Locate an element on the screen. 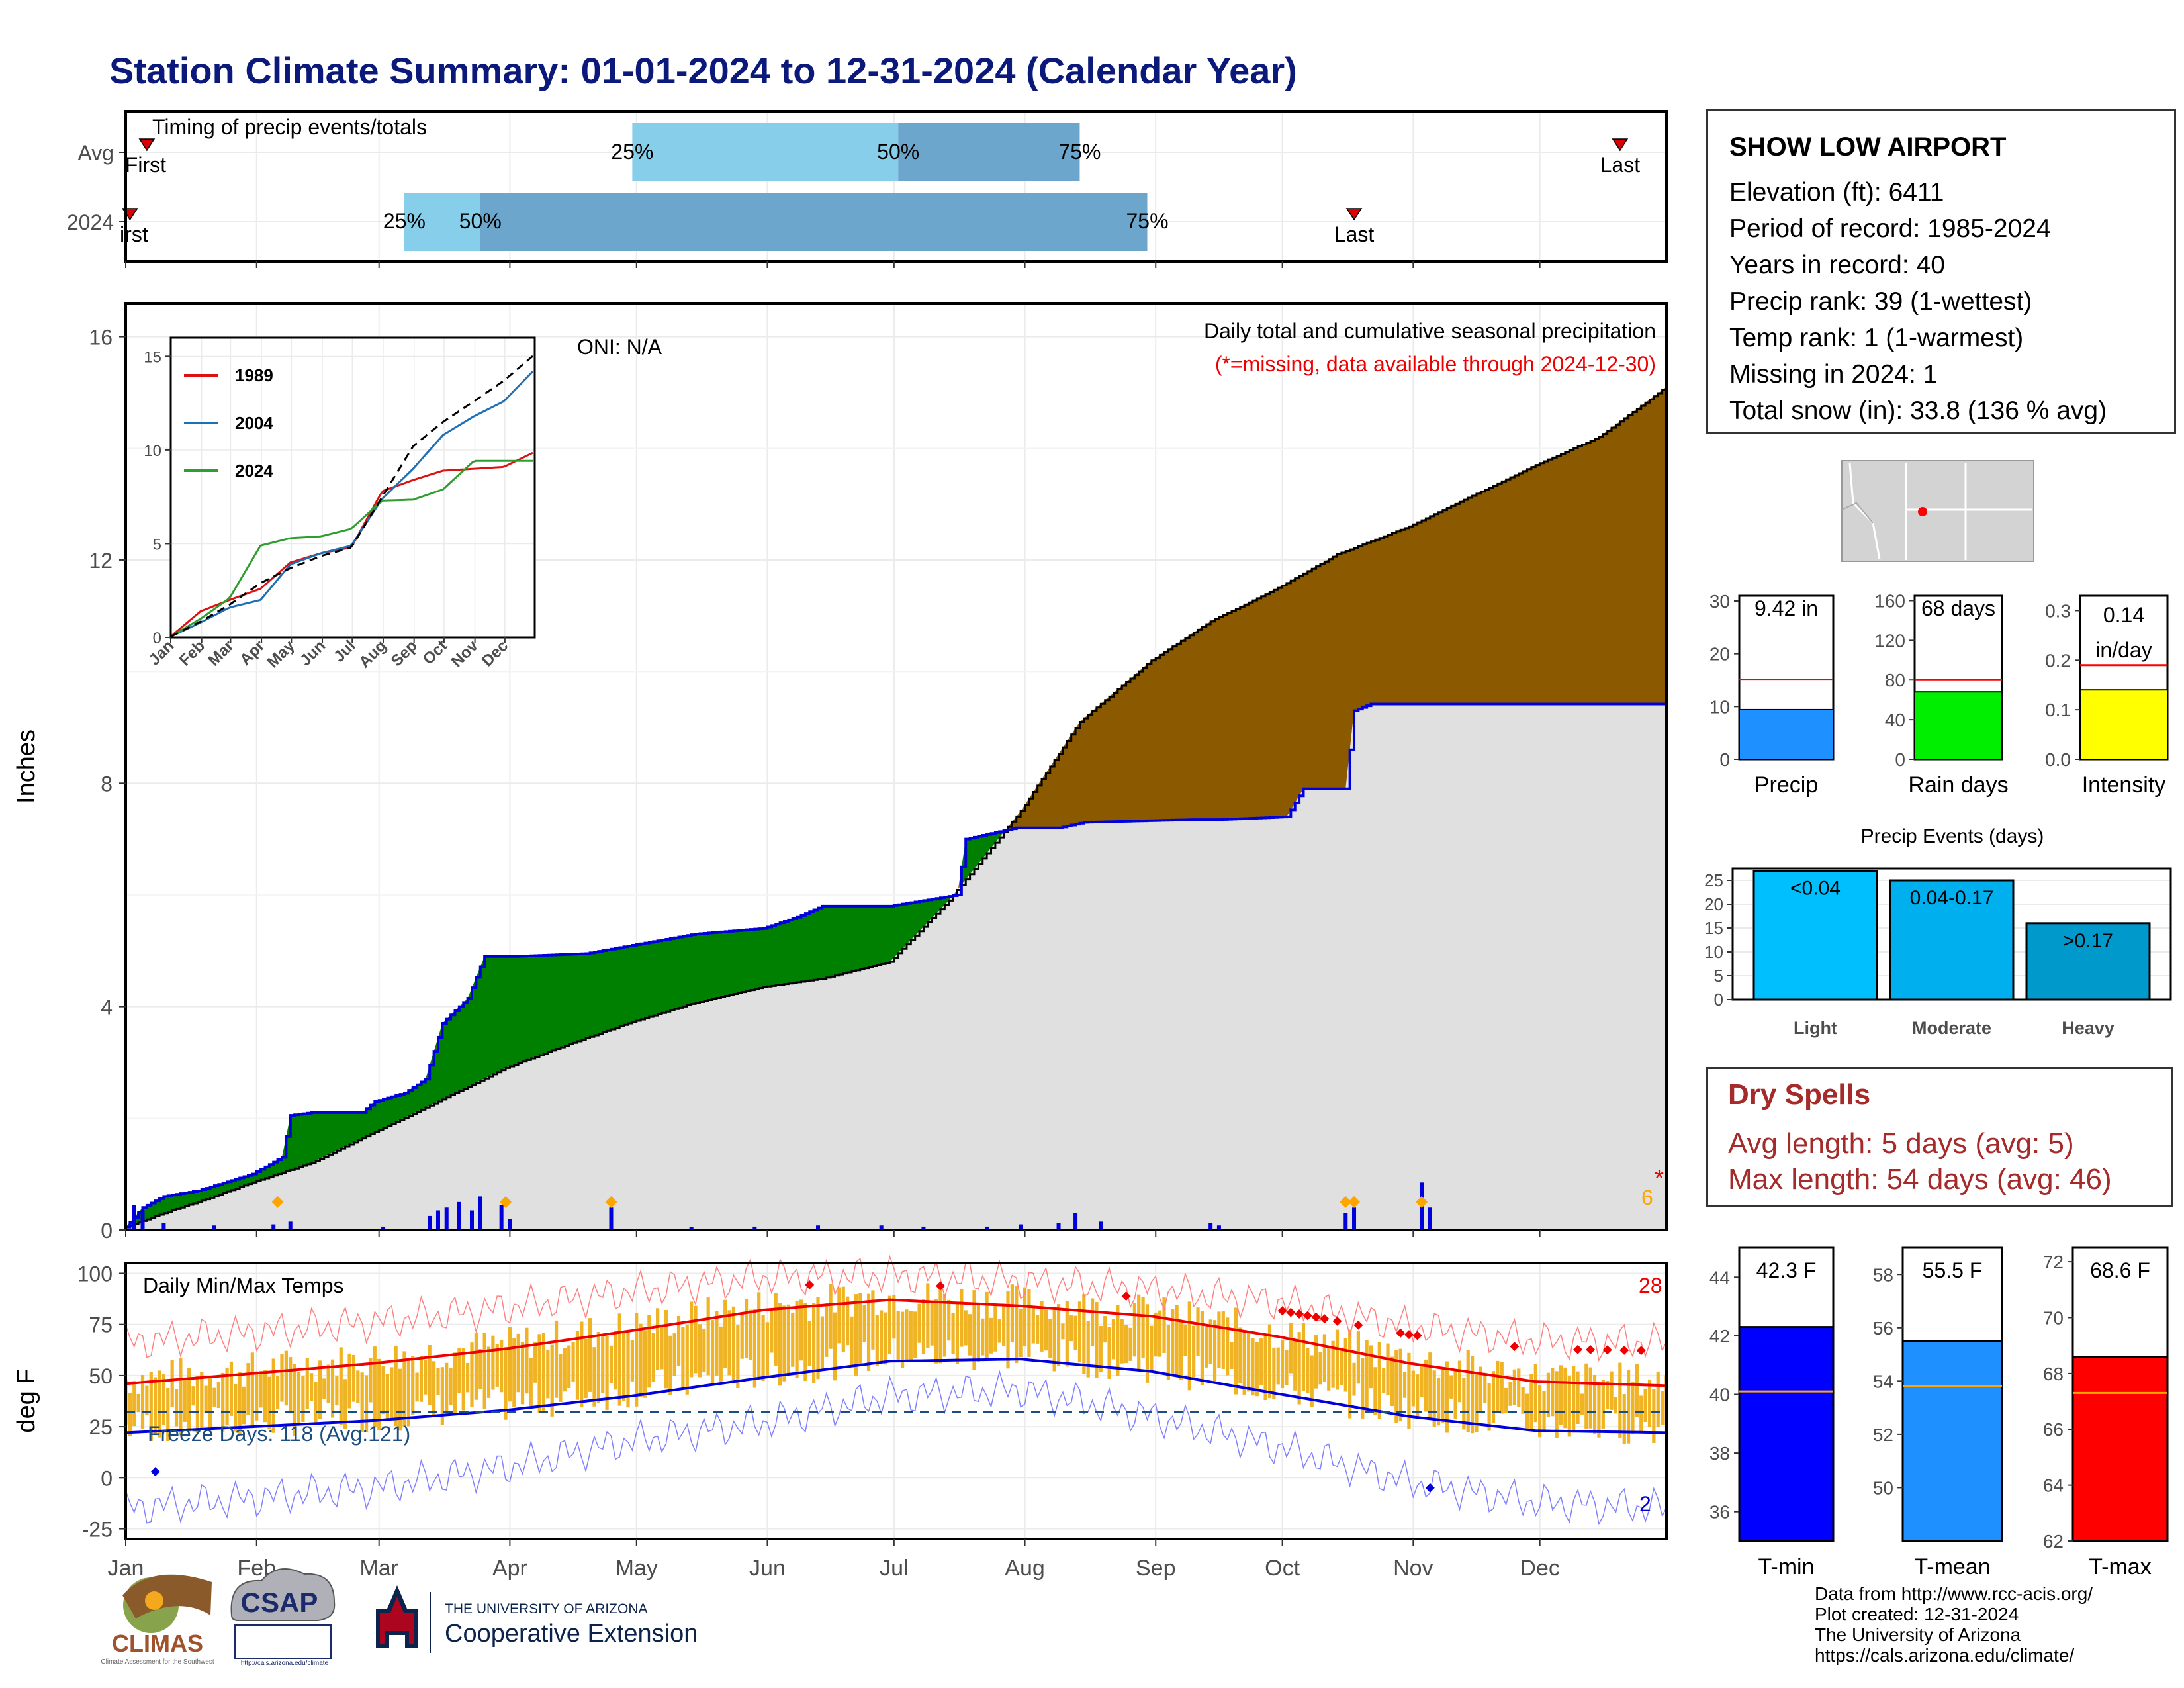 The height and width of the screenshot is (1688, 2184). csap-logo-panel is located at coordinates (283, 1641).